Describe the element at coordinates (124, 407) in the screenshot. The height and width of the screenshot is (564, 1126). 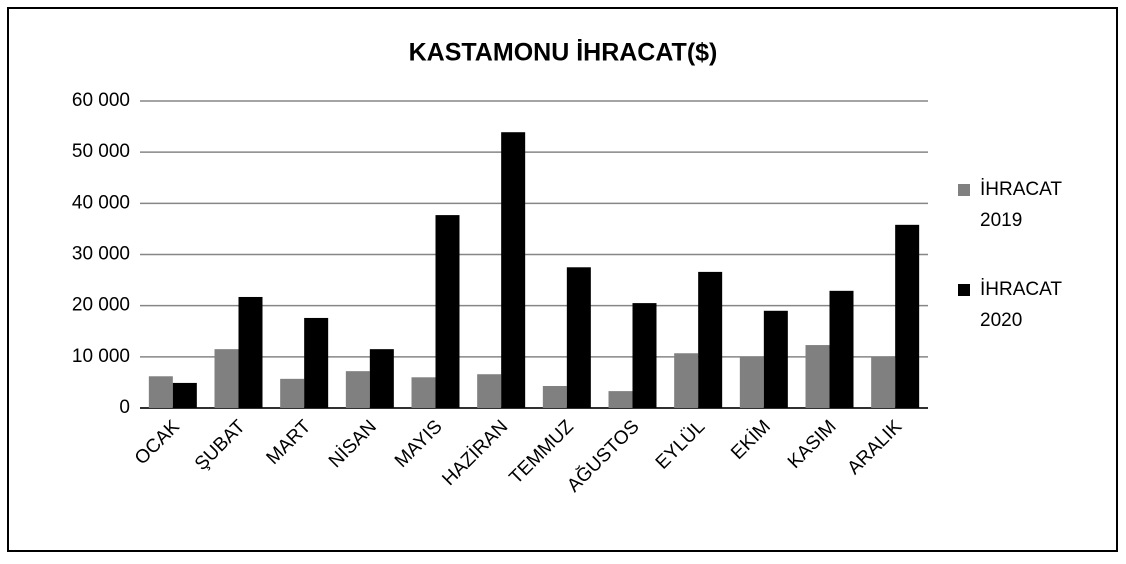
I see `y-tick-label: 0` at that location.